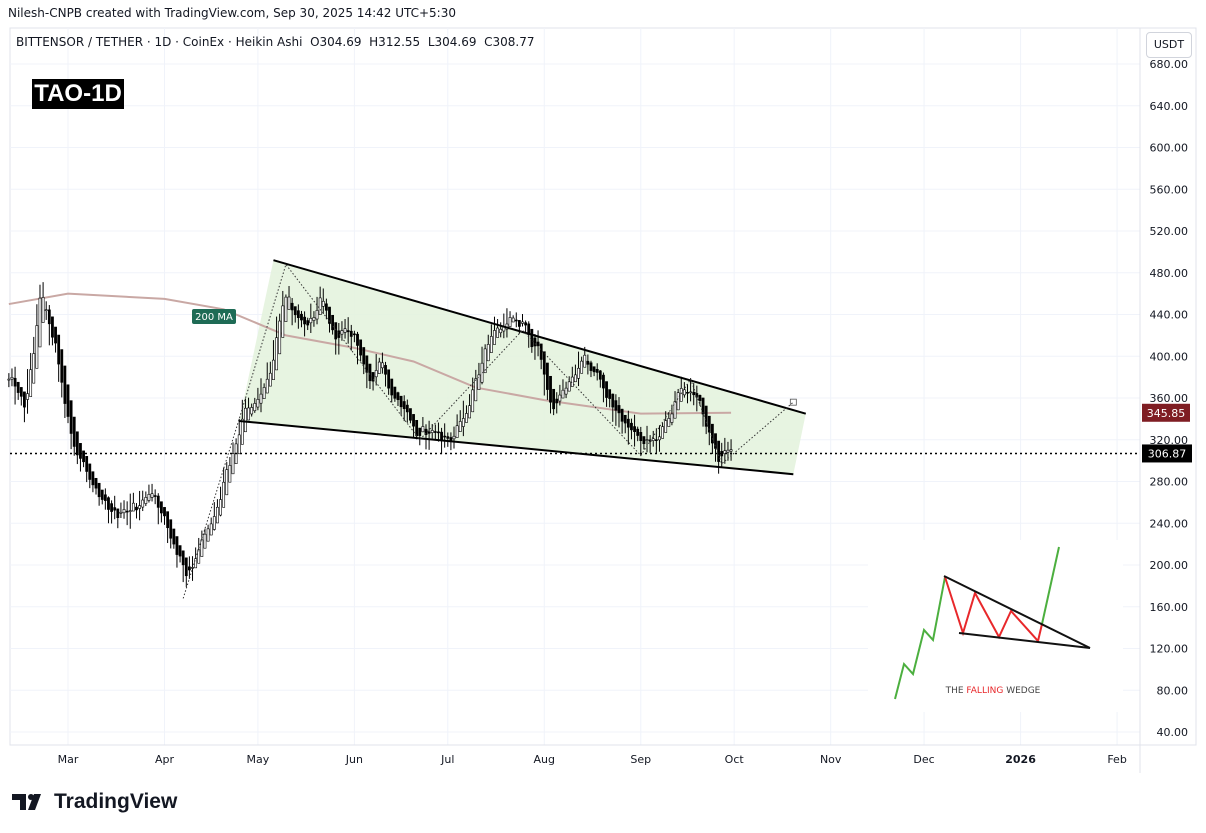  Describe the element at coordinates (1167, 453) in the screenshot. I see `current-price-badge-text: 306.87` at that location.